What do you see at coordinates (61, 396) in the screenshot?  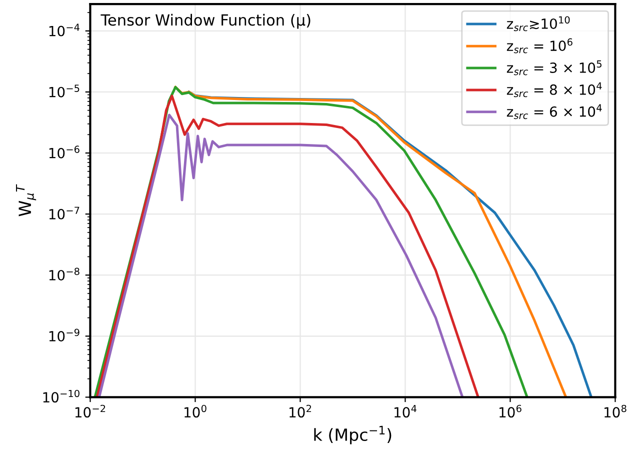 I see `y-tick-label: 10$^{−10}$` at bounding box center [61, 396].